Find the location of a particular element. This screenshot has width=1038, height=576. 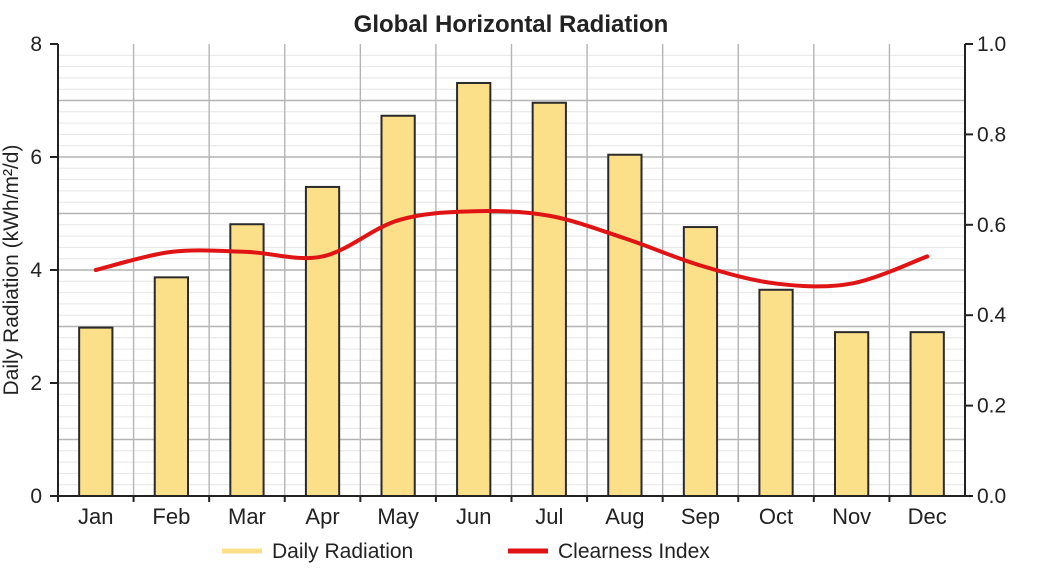

line-series is located at coordinates (511, 248).